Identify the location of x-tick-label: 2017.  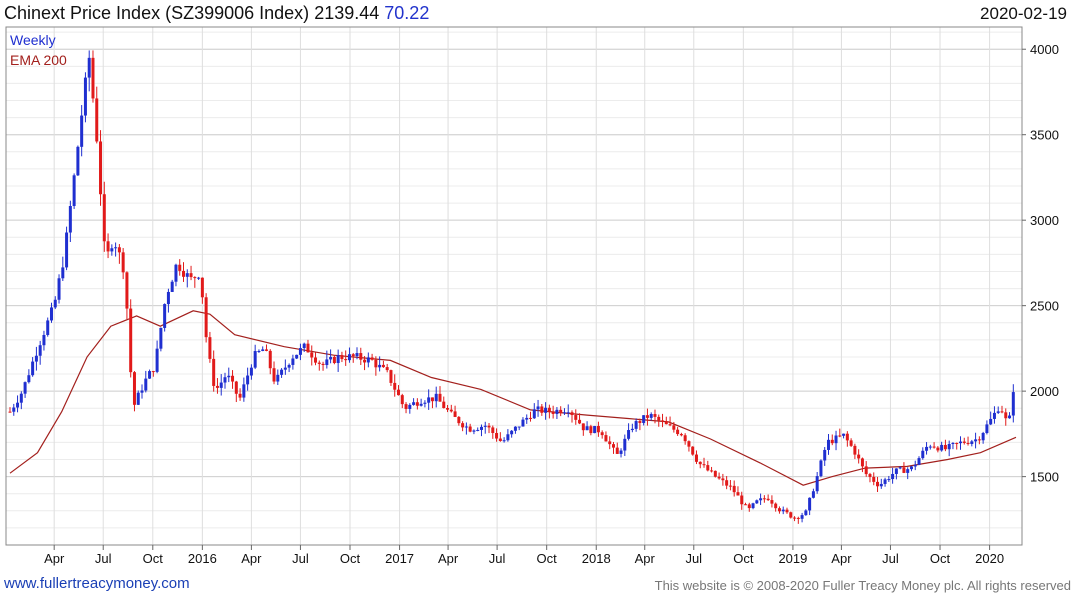
(399, 558).